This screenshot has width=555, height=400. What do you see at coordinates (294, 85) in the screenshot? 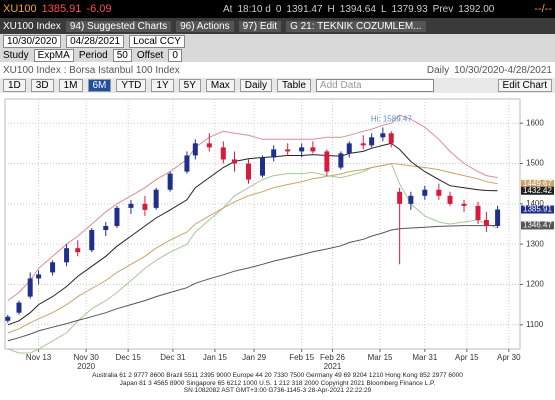
I see `table-button: Table` at bounding box center [294, 85].